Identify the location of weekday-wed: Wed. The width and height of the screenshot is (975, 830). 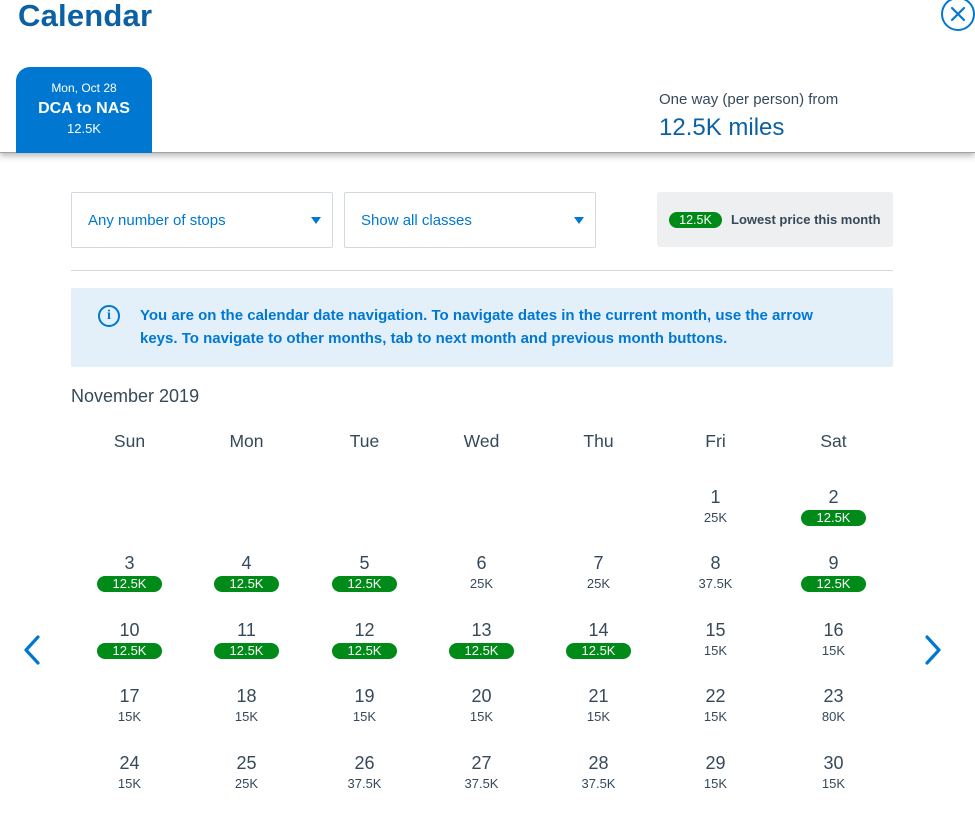
(481, 441).